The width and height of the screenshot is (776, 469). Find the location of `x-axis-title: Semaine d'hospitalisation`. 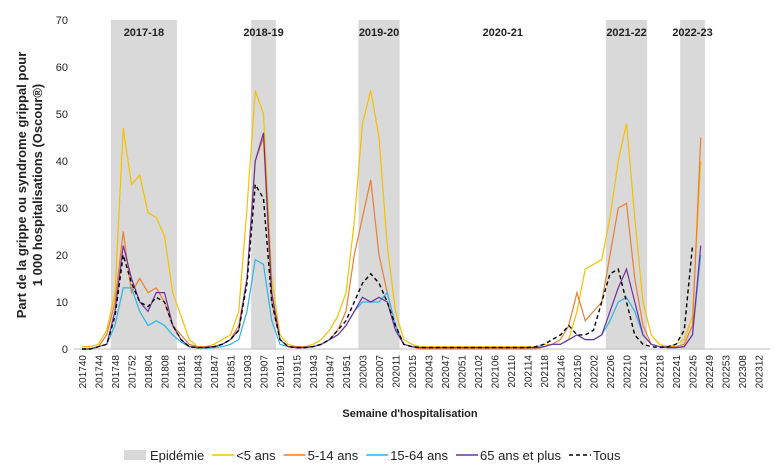

x-axis-title: Semaine d'hospitalisation is located at coordinates (410, 414).